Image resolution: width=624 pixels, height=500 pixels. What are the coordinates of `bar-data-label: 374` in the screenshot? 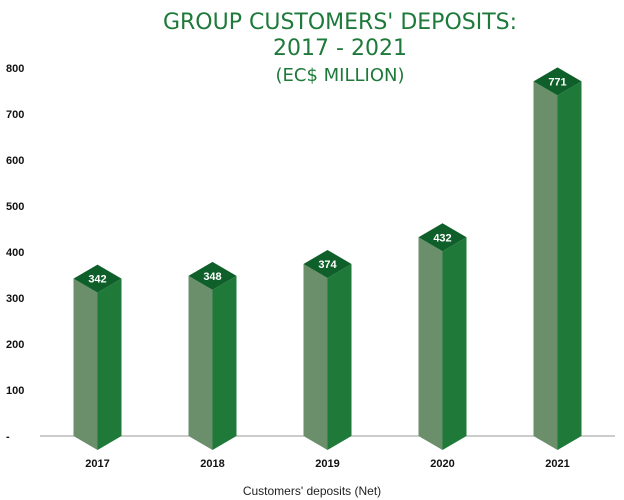 It's located at (327, 265).